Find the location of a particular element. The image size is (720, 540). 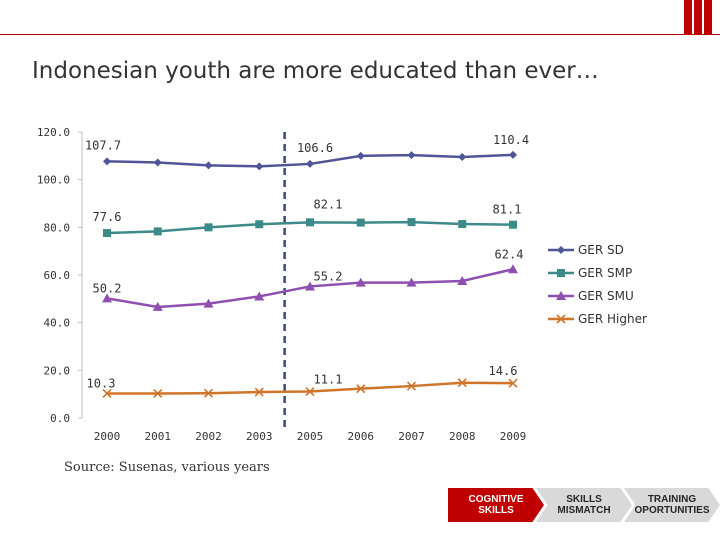

x-tick-label: 2000 is located at coordinates (107, 436).